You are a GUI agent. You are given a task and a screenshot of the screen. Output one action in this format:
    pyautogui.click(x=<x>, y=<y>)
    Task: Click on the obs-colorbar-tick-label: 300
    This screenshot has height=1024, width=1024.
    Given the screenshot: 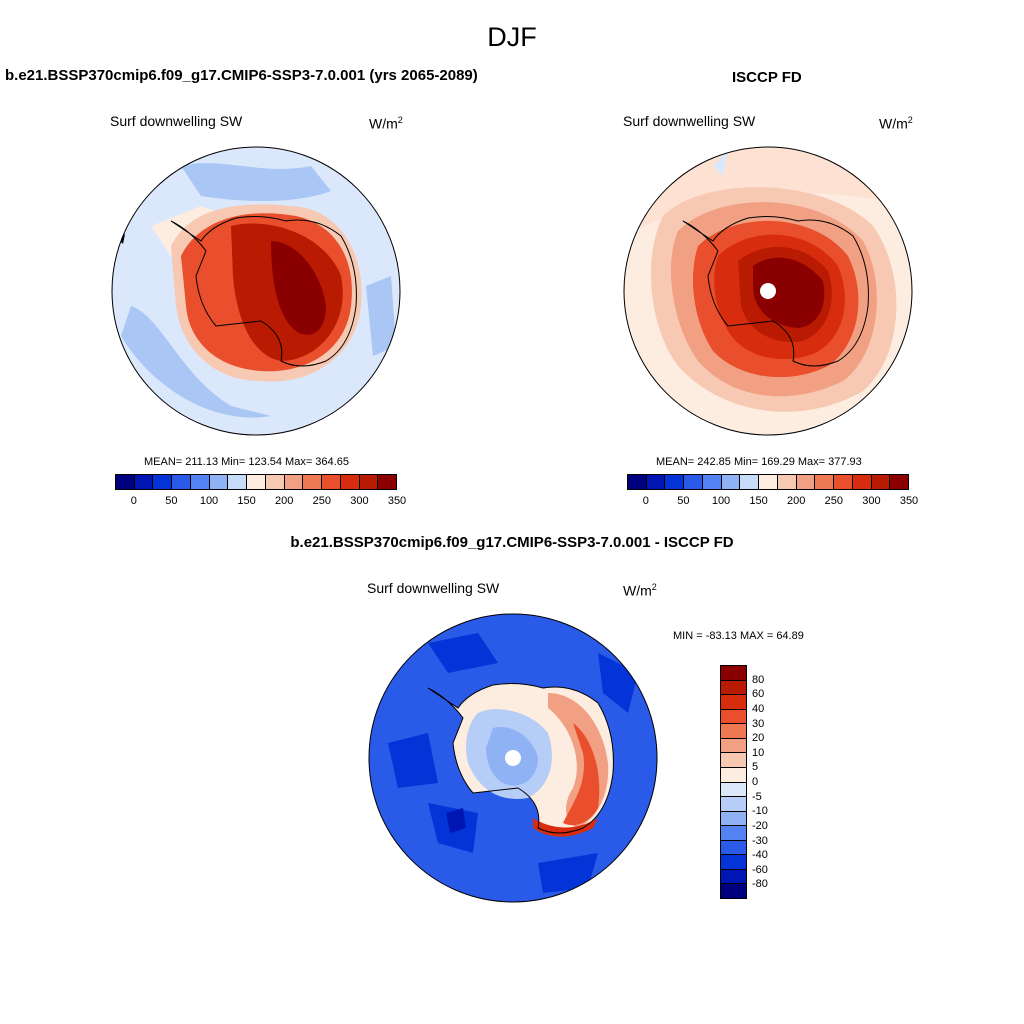 What is the action you would take?
    pyautogui.click(x=871, y=501)
    